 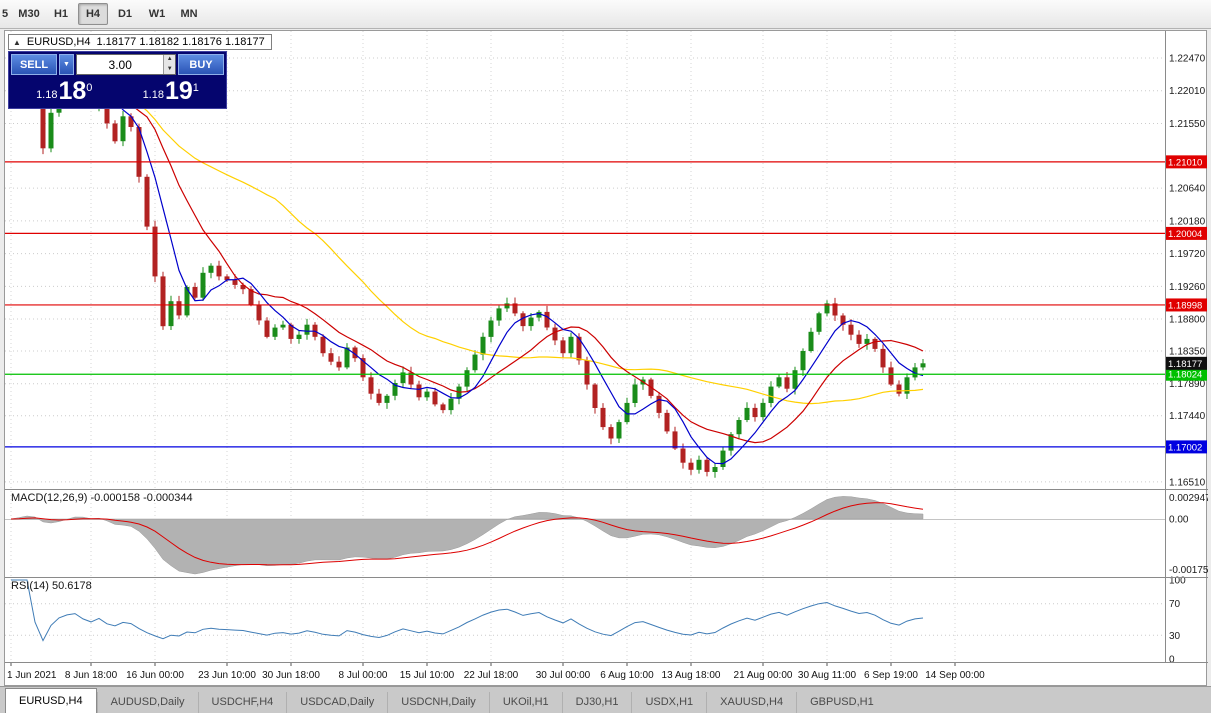 What do you see at coordinates (155, 675) in the screenshot?
I see `svg-text: 16 Jun 00:00` at bounding box center [155, 675].